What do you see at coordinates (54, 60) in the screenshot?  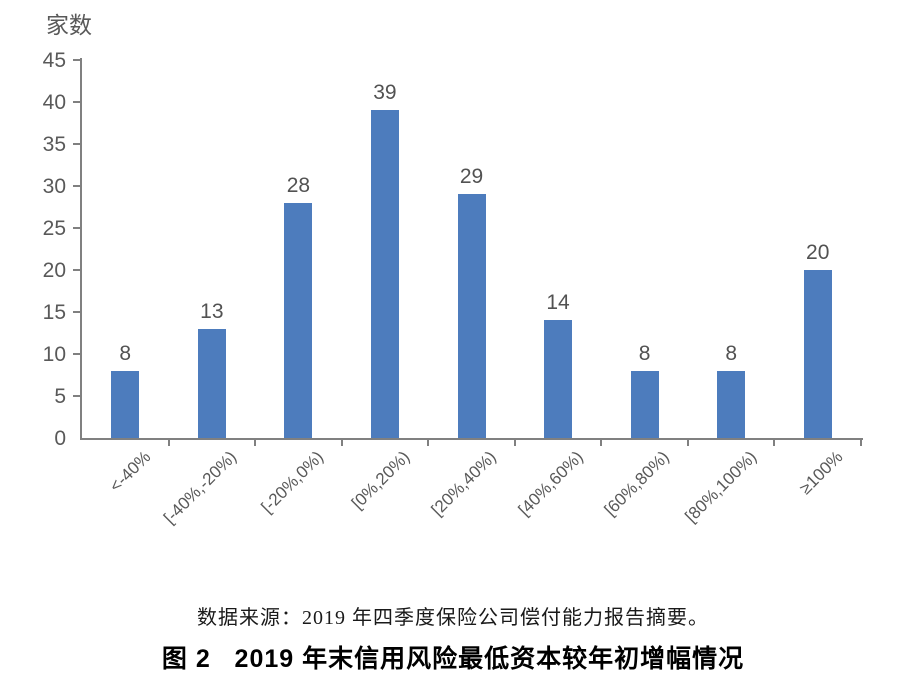 I see `y-axis-tick-label: 45` at bounding box center [54, 60].